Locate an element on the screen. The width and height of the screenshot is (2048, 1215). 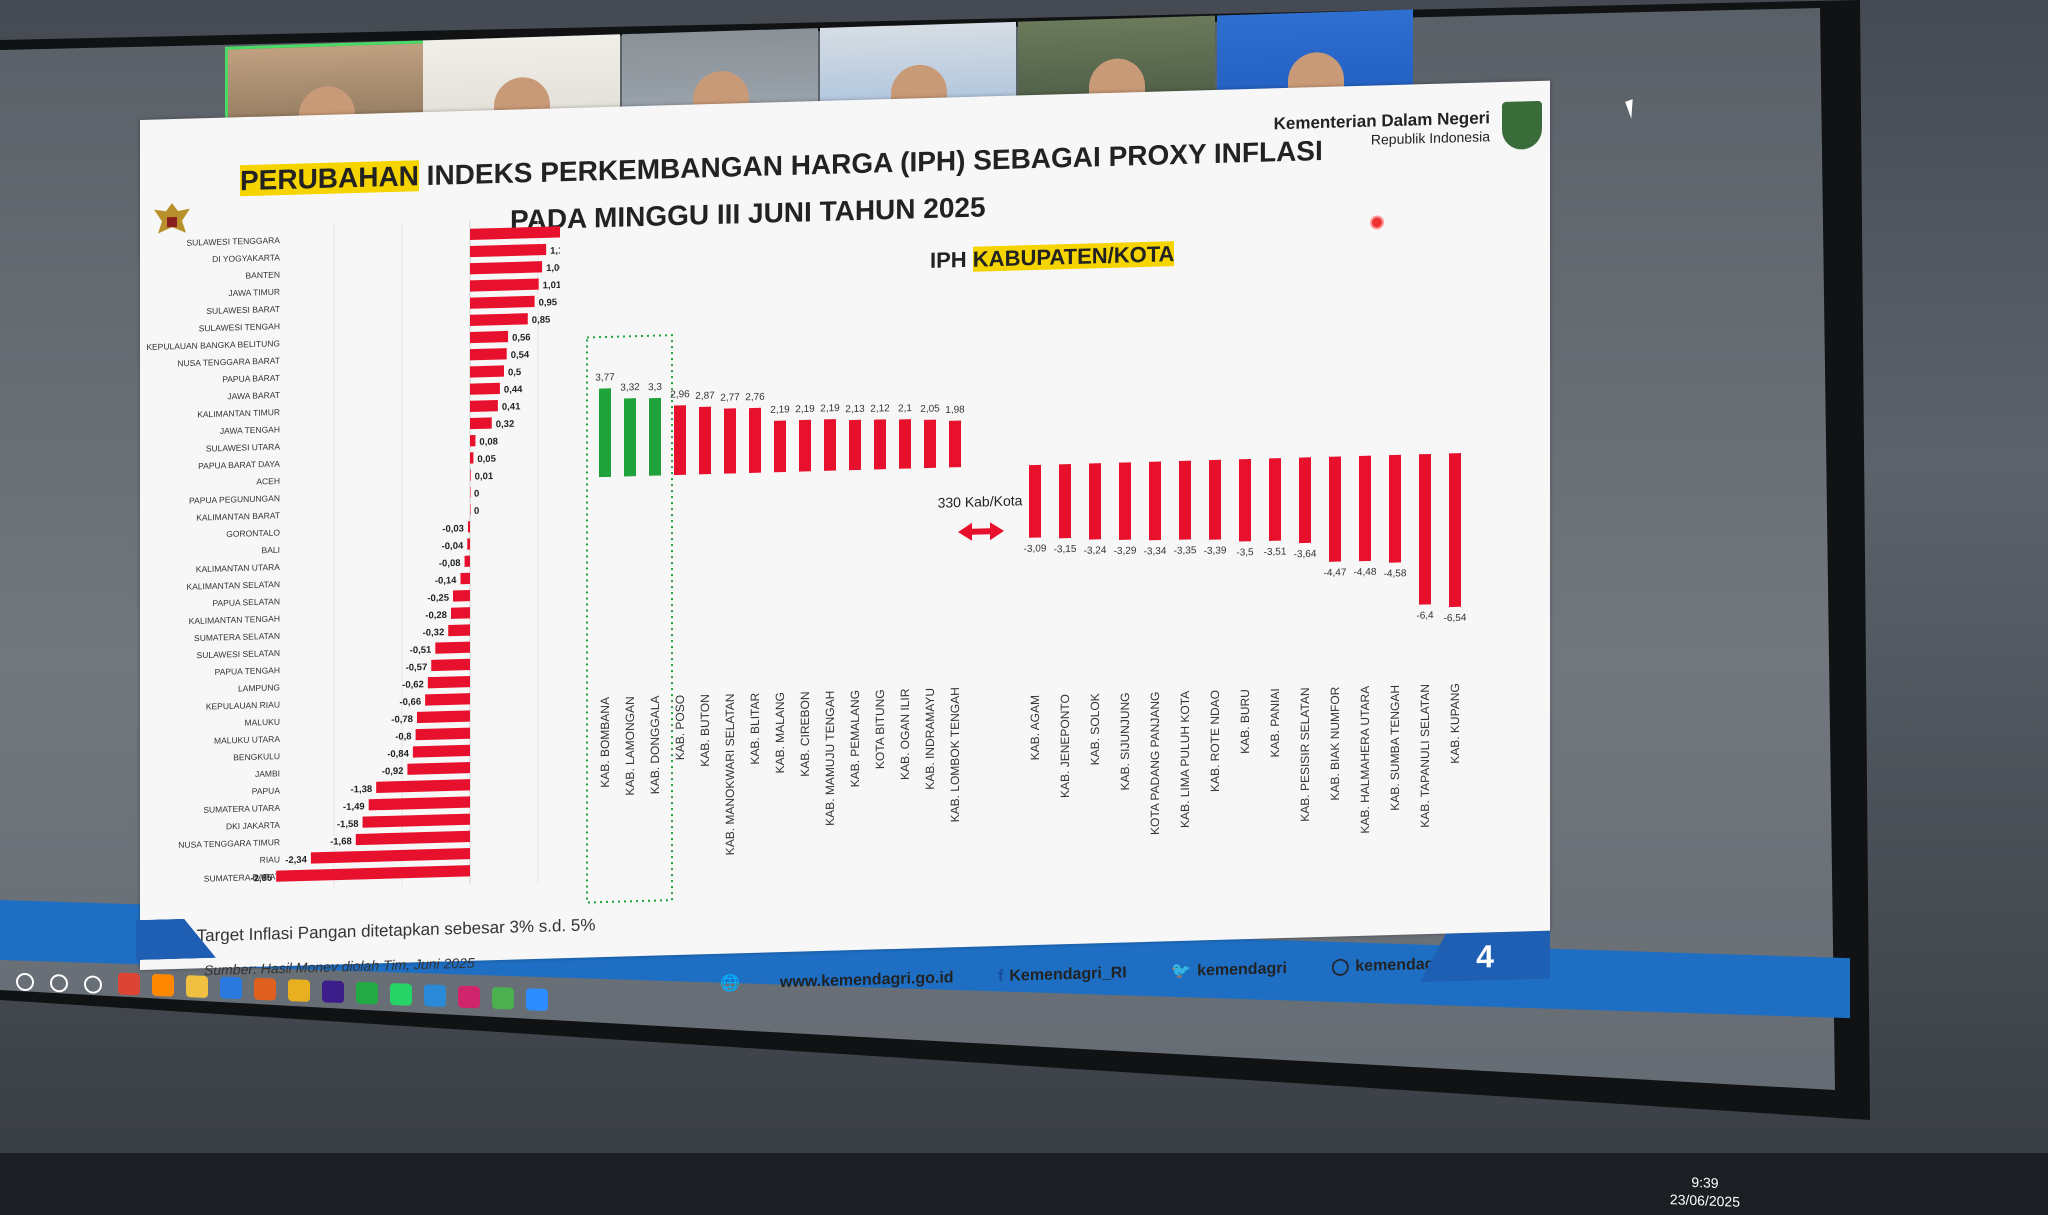
premiere-icon is located at coordinates (333, 992).